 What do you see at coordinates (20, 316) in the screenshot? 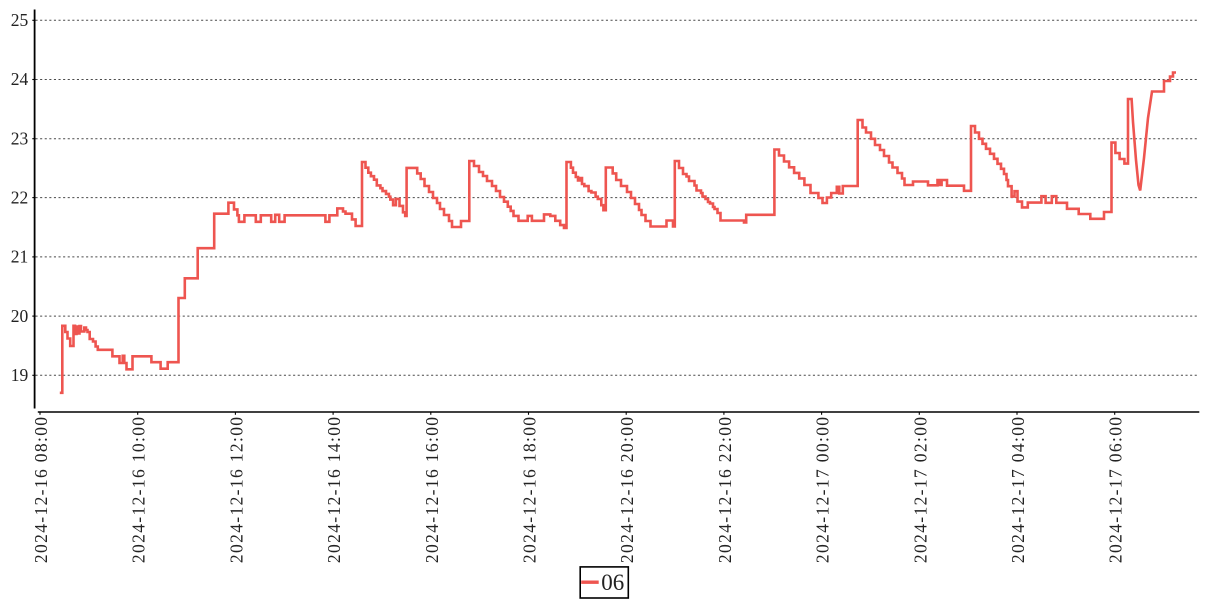
I see `svg-text: 20` at bounding box center [20, 316].